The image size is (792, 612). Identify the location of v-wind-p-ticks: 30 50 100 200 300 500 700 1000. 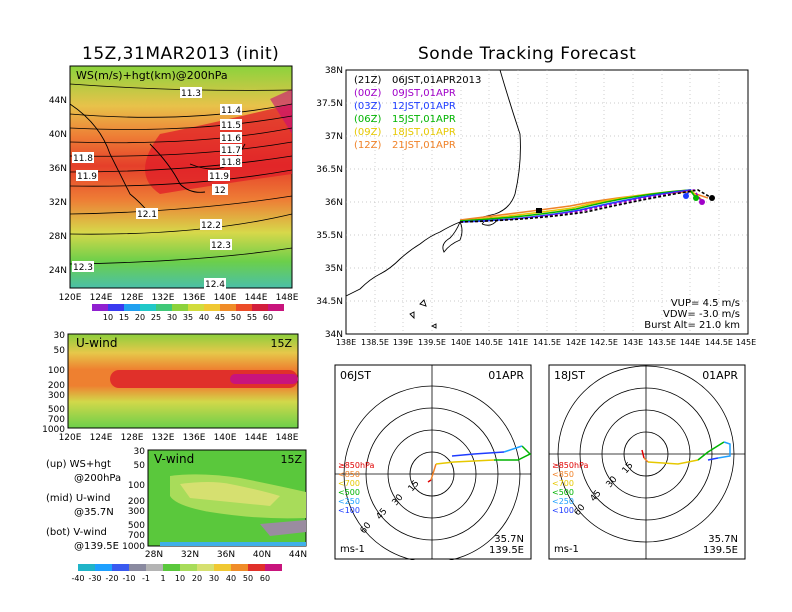
(133, 499).